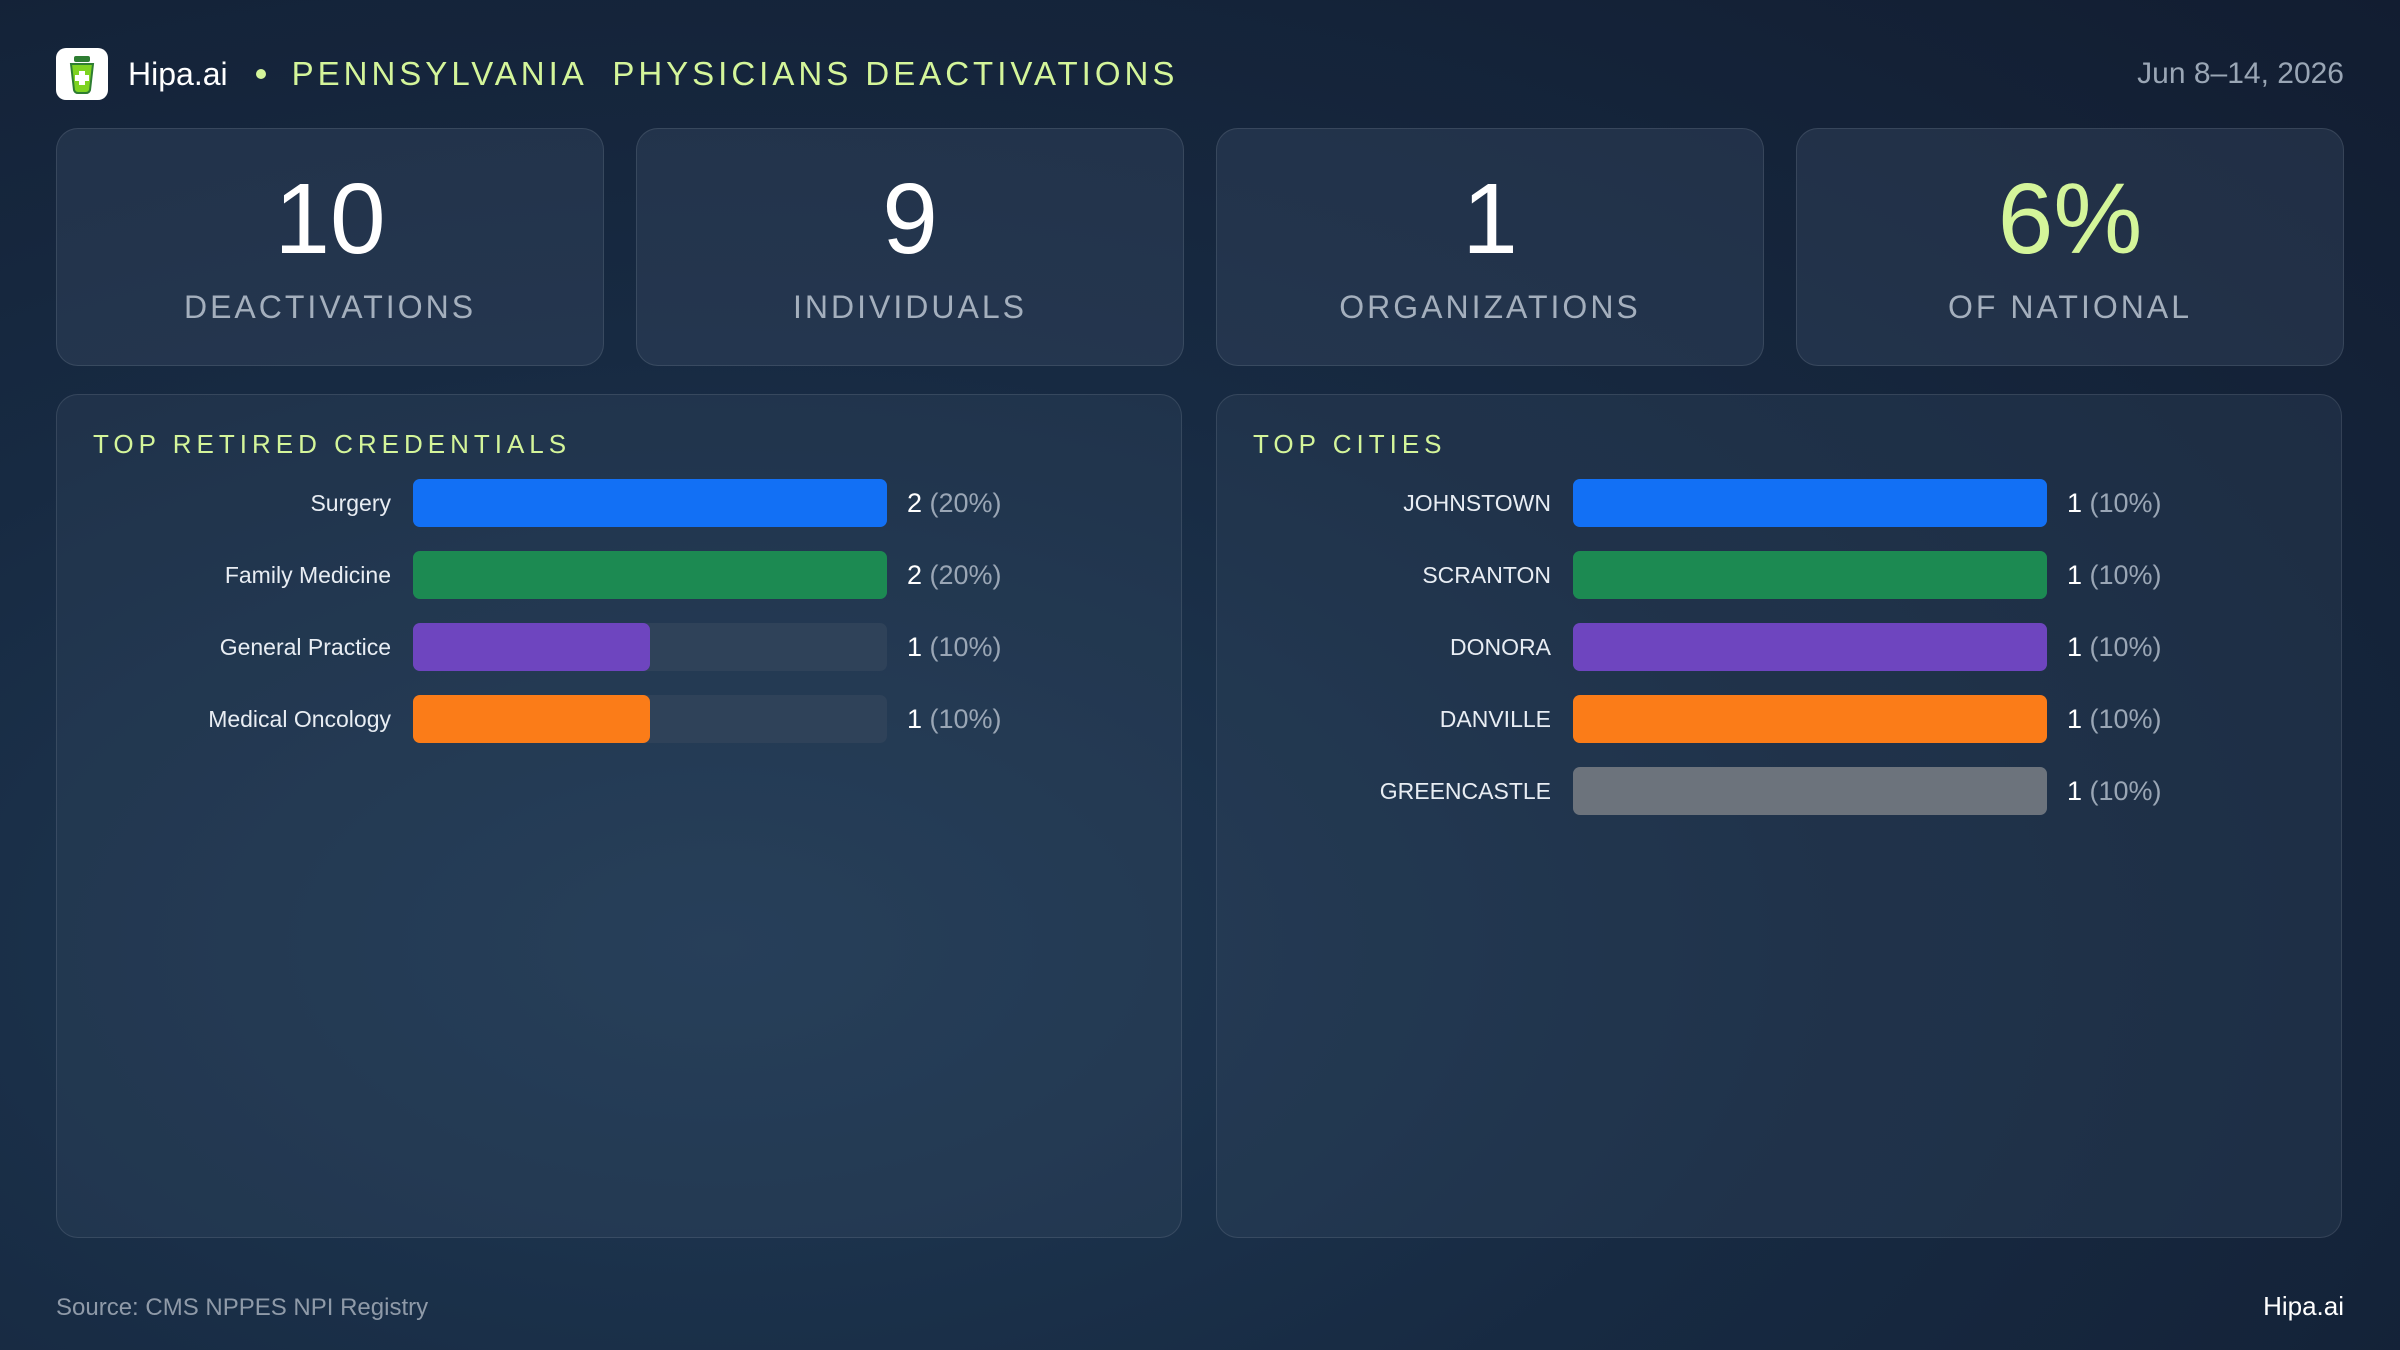 The width and height of the screenshot is (2400, 1350). What do you see at coordinates (1350, 444) in the screenshot?
I see `panel-title: TOP CITIES` at bounding box center [1350, 444].